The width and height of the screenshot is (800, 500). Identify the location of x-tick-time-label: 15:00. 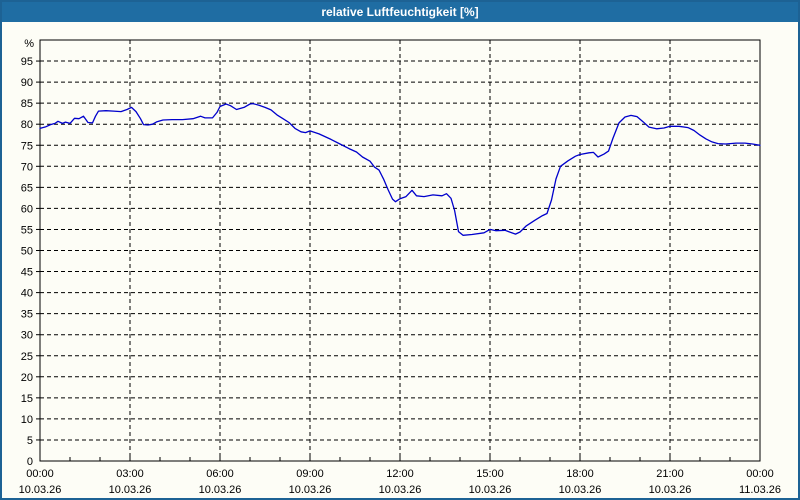
(490, 474).